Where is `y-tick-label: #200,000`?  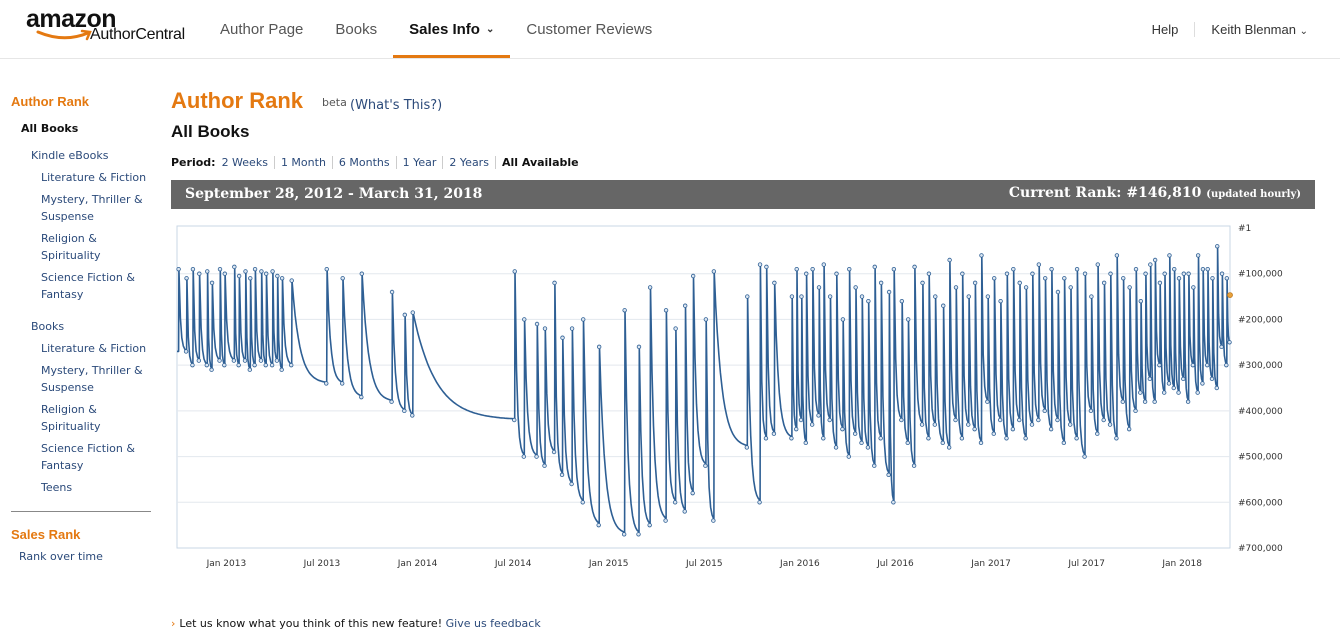 y-tick-label: #200,000 is located at coordinates (1260, 320).